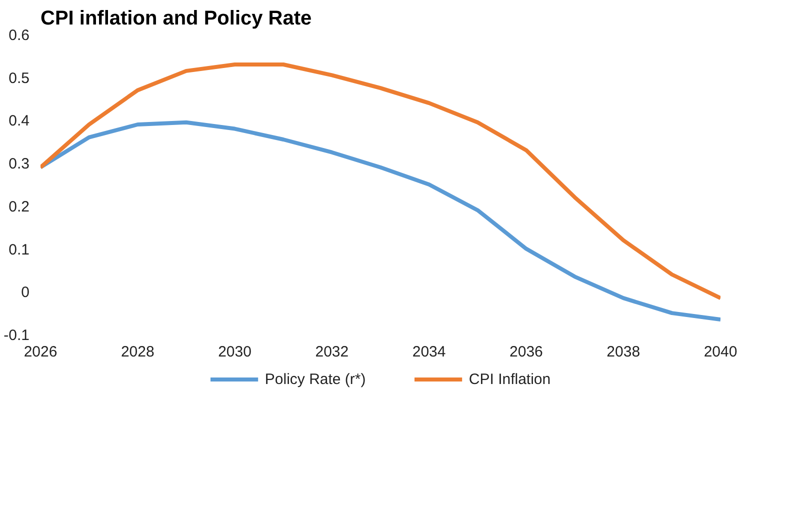  What do you see at coordinates (623, 352) in the screenshot?
I see `x-tick-label: 2038` at bounding box center [623, 352].